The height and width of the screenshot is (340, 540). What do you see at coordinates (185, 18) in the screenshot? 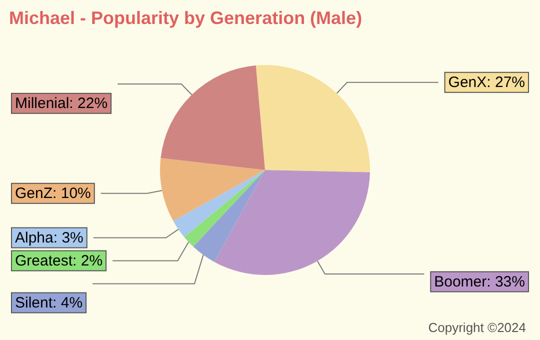
I see `chart-title: Michael - Popularity by Generation (Male)` at bounding box center [185, 18].